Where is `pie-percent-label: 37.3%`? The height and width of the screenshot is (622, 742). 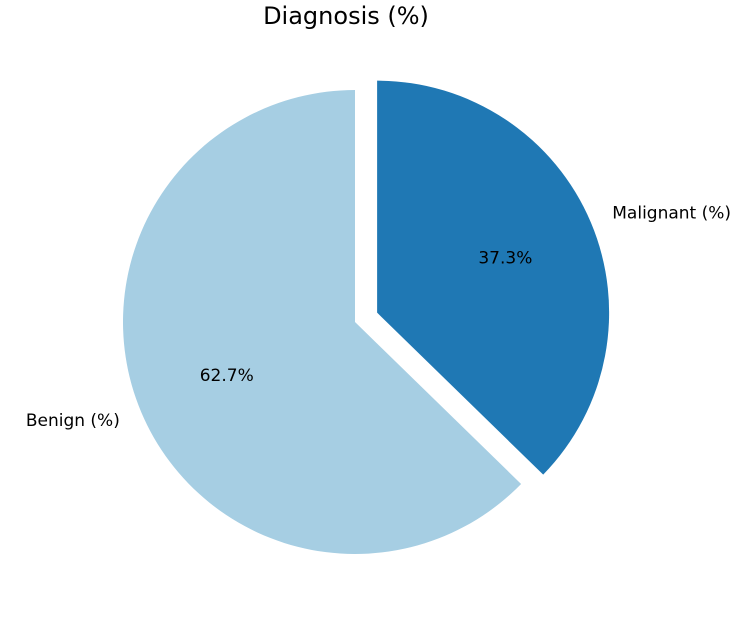
pie-percent-label: 37.3% is located at coordinates (505, 259).